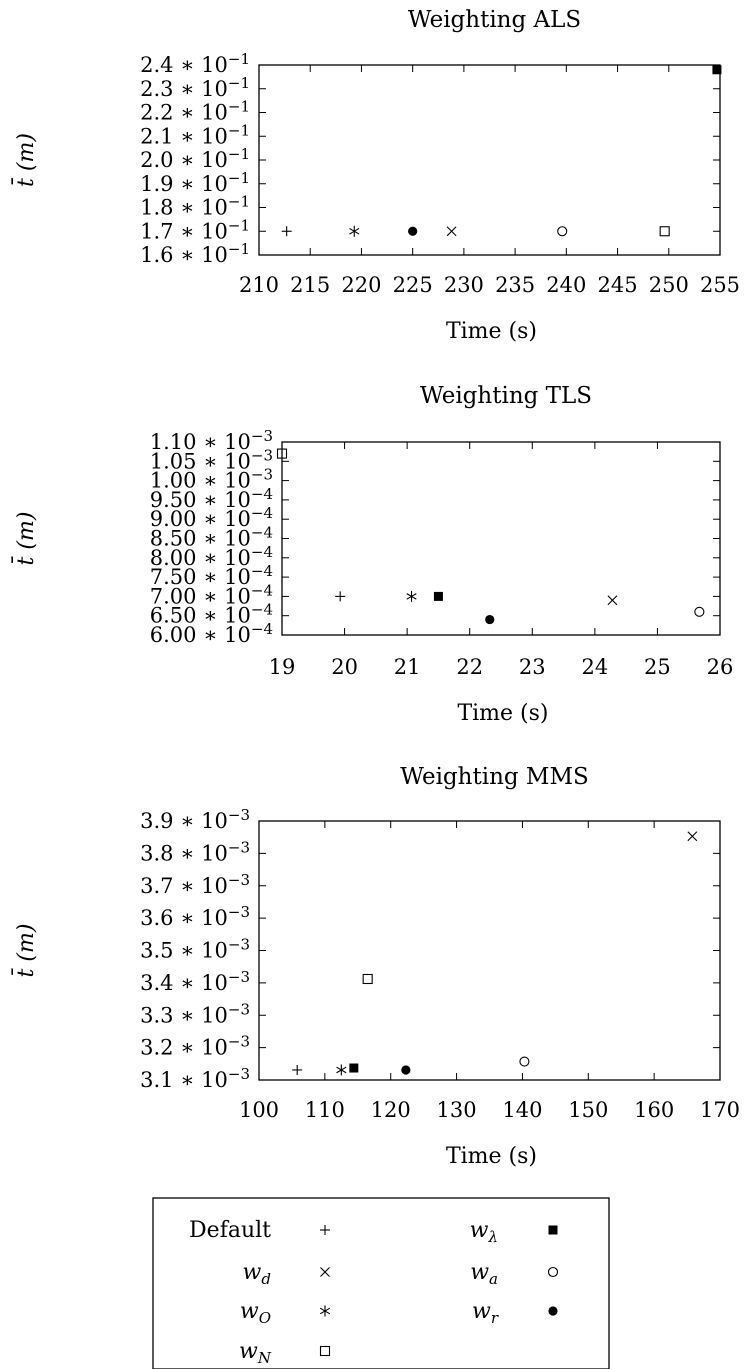  I want to click on y-tick-label: 6.50 ∗ 10−4, so click(211, 614).